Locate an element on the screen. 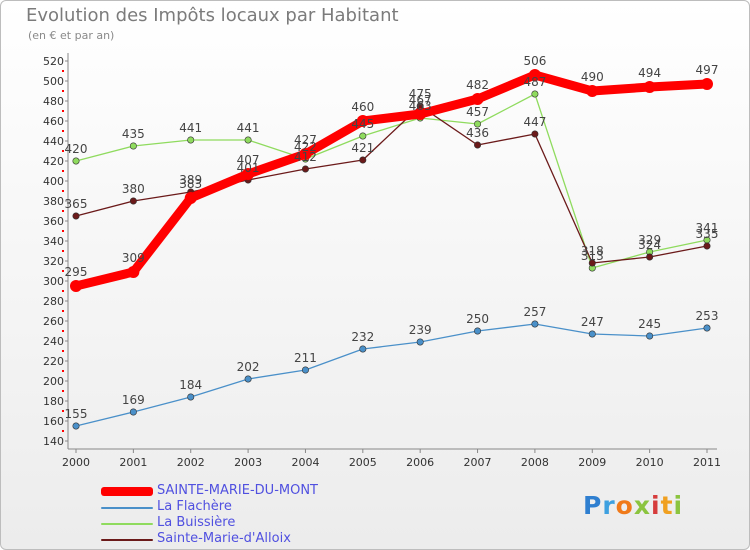  y-tick-label: 140 is located at coordinates (53, 441).